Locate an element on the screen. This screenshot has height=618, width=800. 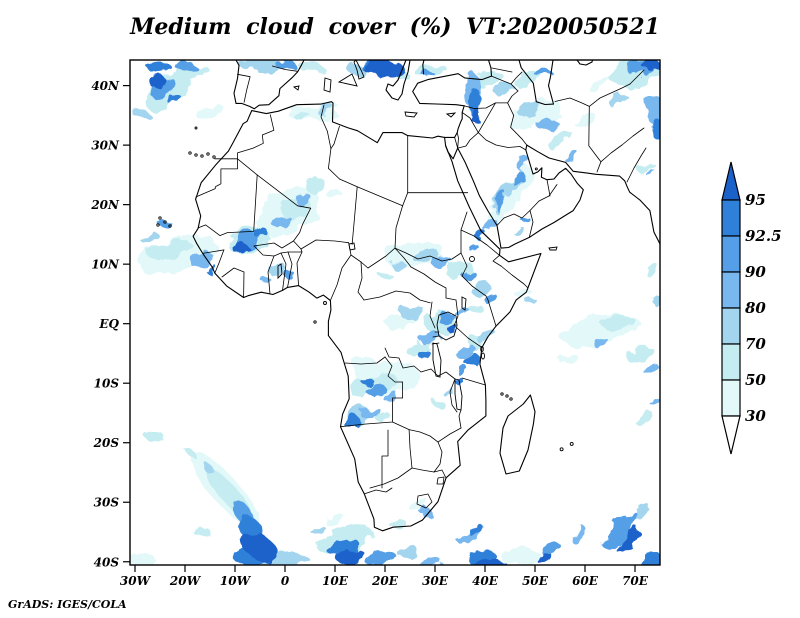
lat-tick-label: 20N is located at coordinates (105, 205).